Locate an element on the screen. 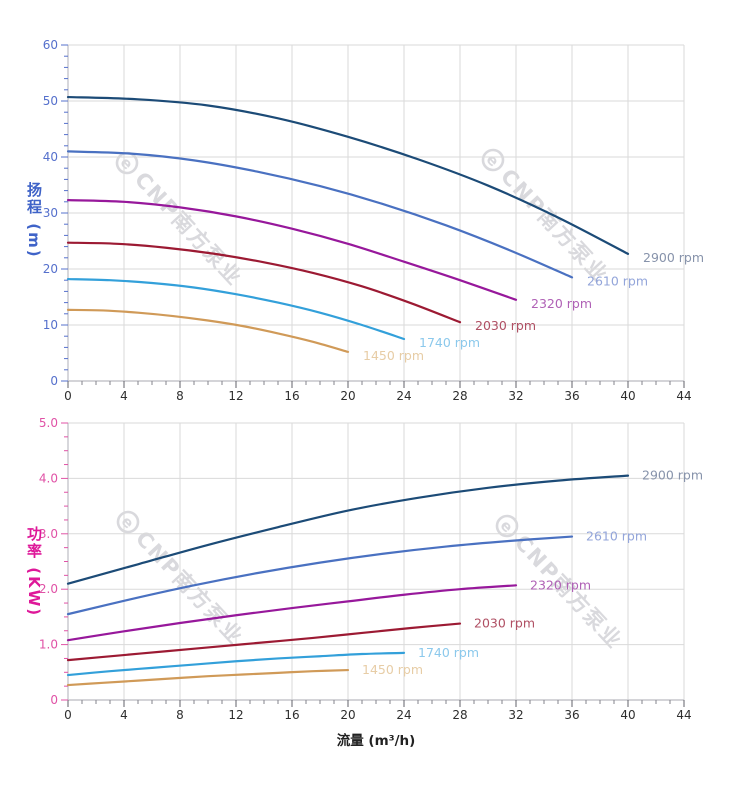 The image size is (752, 797). power-axis-title: 功率 (KW) is located at coordinates (34, 572).